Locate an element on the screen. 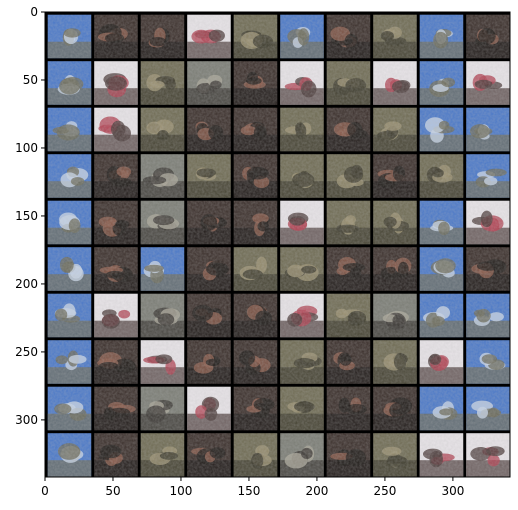  x-tick-label: 50 is located at coordinates (112, 491).